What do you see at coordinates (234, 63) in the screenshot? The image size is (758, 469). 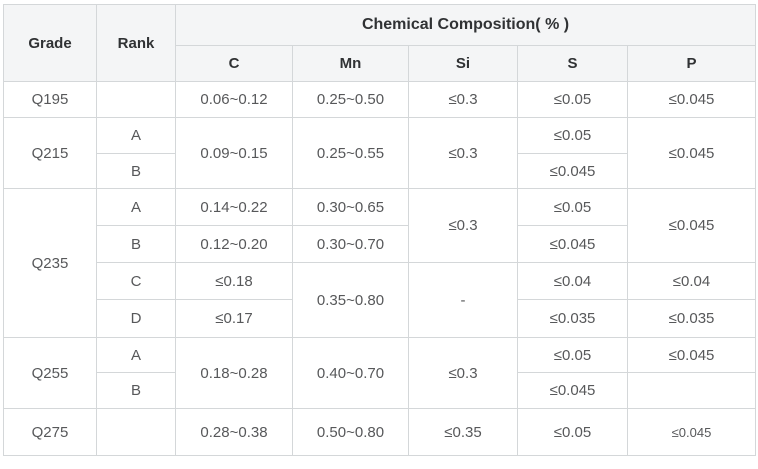 I see `element-header-c: C` at bounding box center [234, 63].